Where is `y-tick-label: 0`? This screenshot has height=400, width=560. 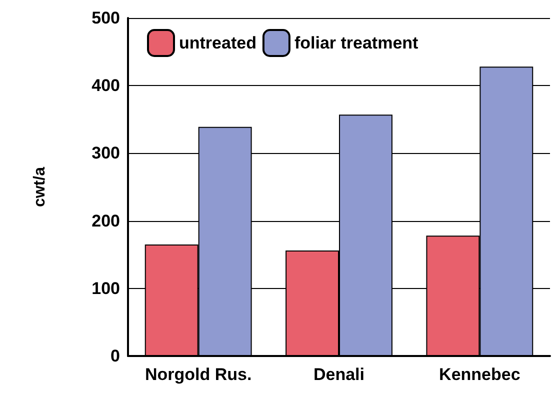 y-tick-label: 0 is located at coordinates (115, 356).